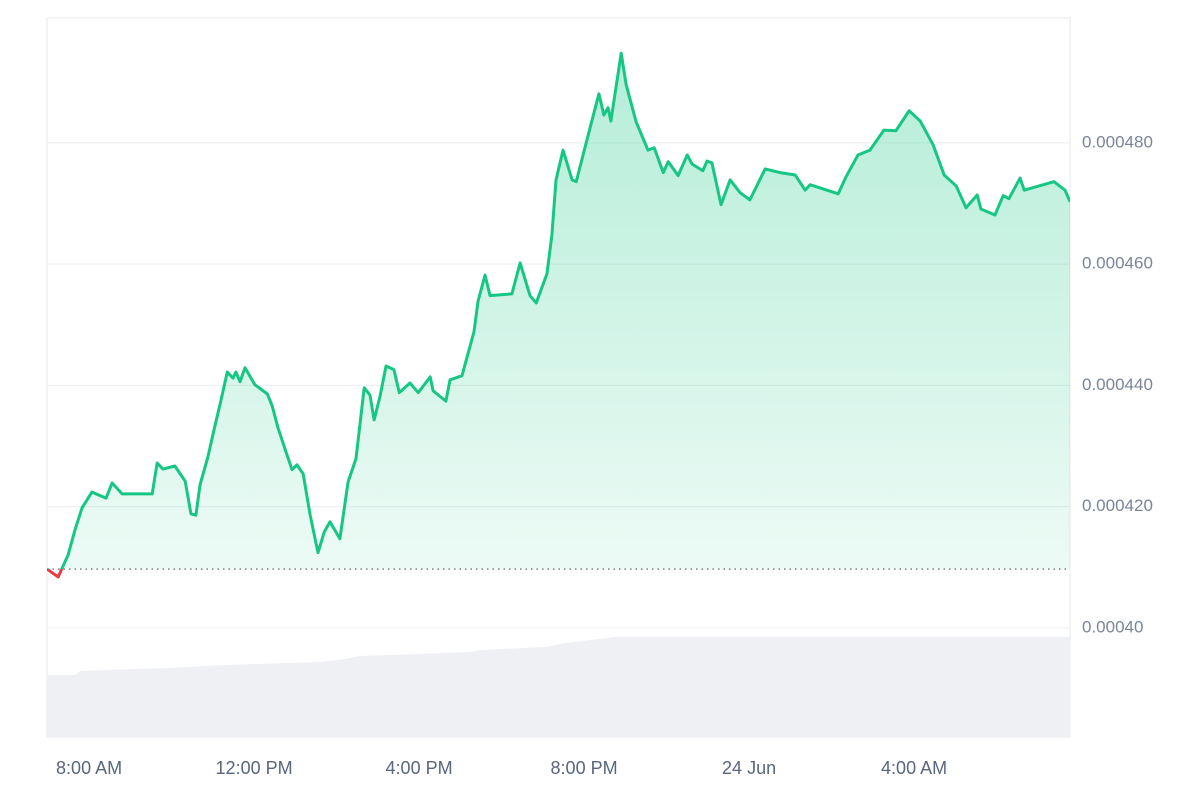 Image resolution: width=1200 pixels, height=800 pixels. What do you see at coordinates (584, 768) in the screenshot?
I see `x-tick-label: 8:00 PM` at bounding box center [584, 768].